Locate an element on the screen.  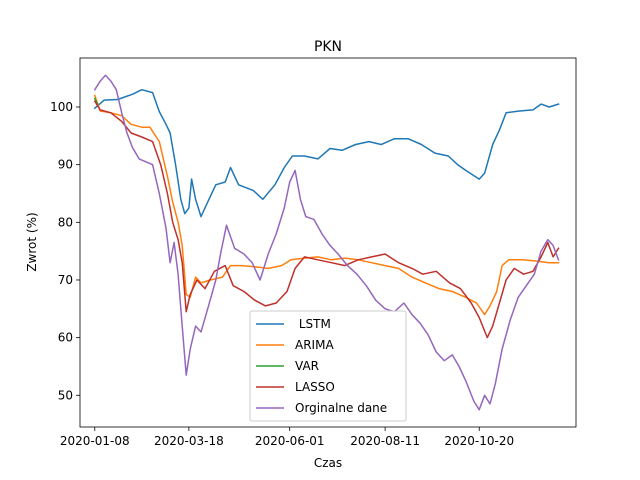
legend-label: VAR is located at coordinates (307, 366).